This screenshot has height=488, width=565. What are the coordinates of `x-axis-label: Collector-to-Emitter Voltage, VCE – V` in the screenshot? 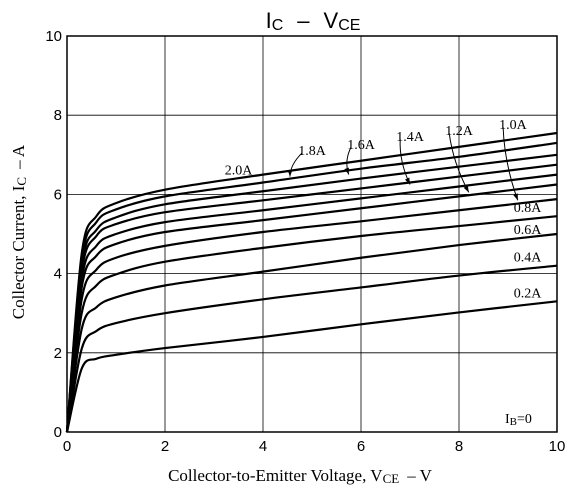 It's located at (300, 476).